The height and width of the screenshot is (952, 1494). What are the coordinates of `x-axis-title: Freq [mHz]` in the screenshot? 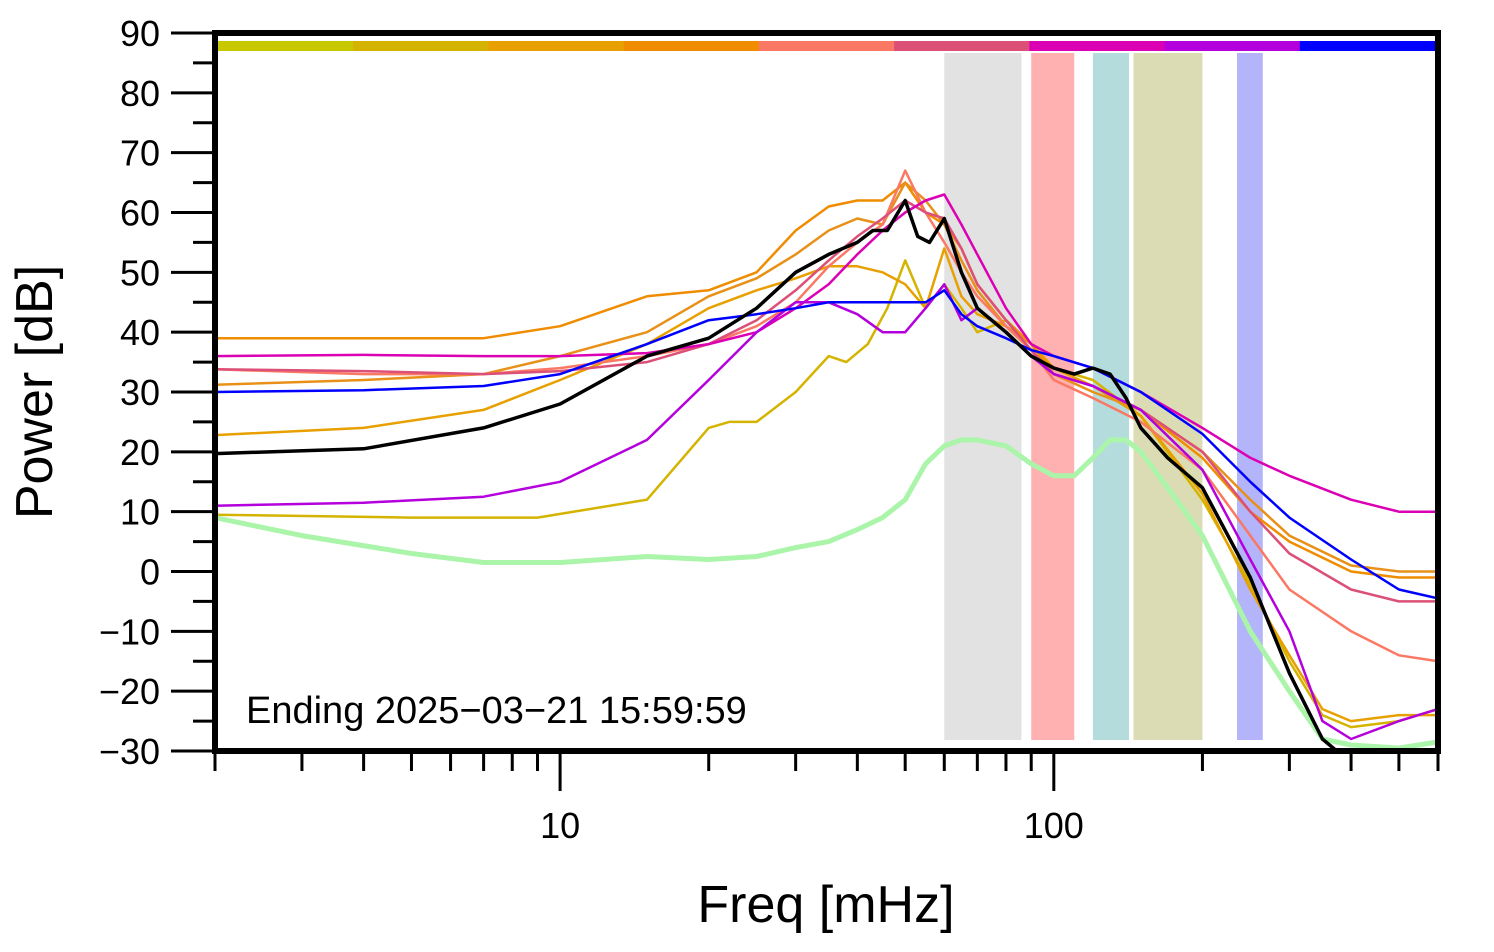 It's located at (825, 905).